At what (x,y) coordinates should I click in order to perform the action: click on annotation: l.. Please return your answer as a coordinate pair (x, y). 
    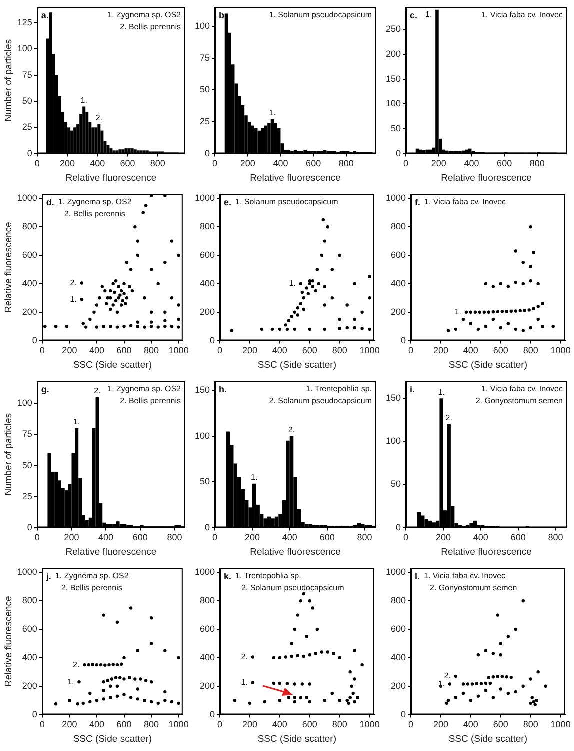
    Looking at the image, I should click on (417, 576).